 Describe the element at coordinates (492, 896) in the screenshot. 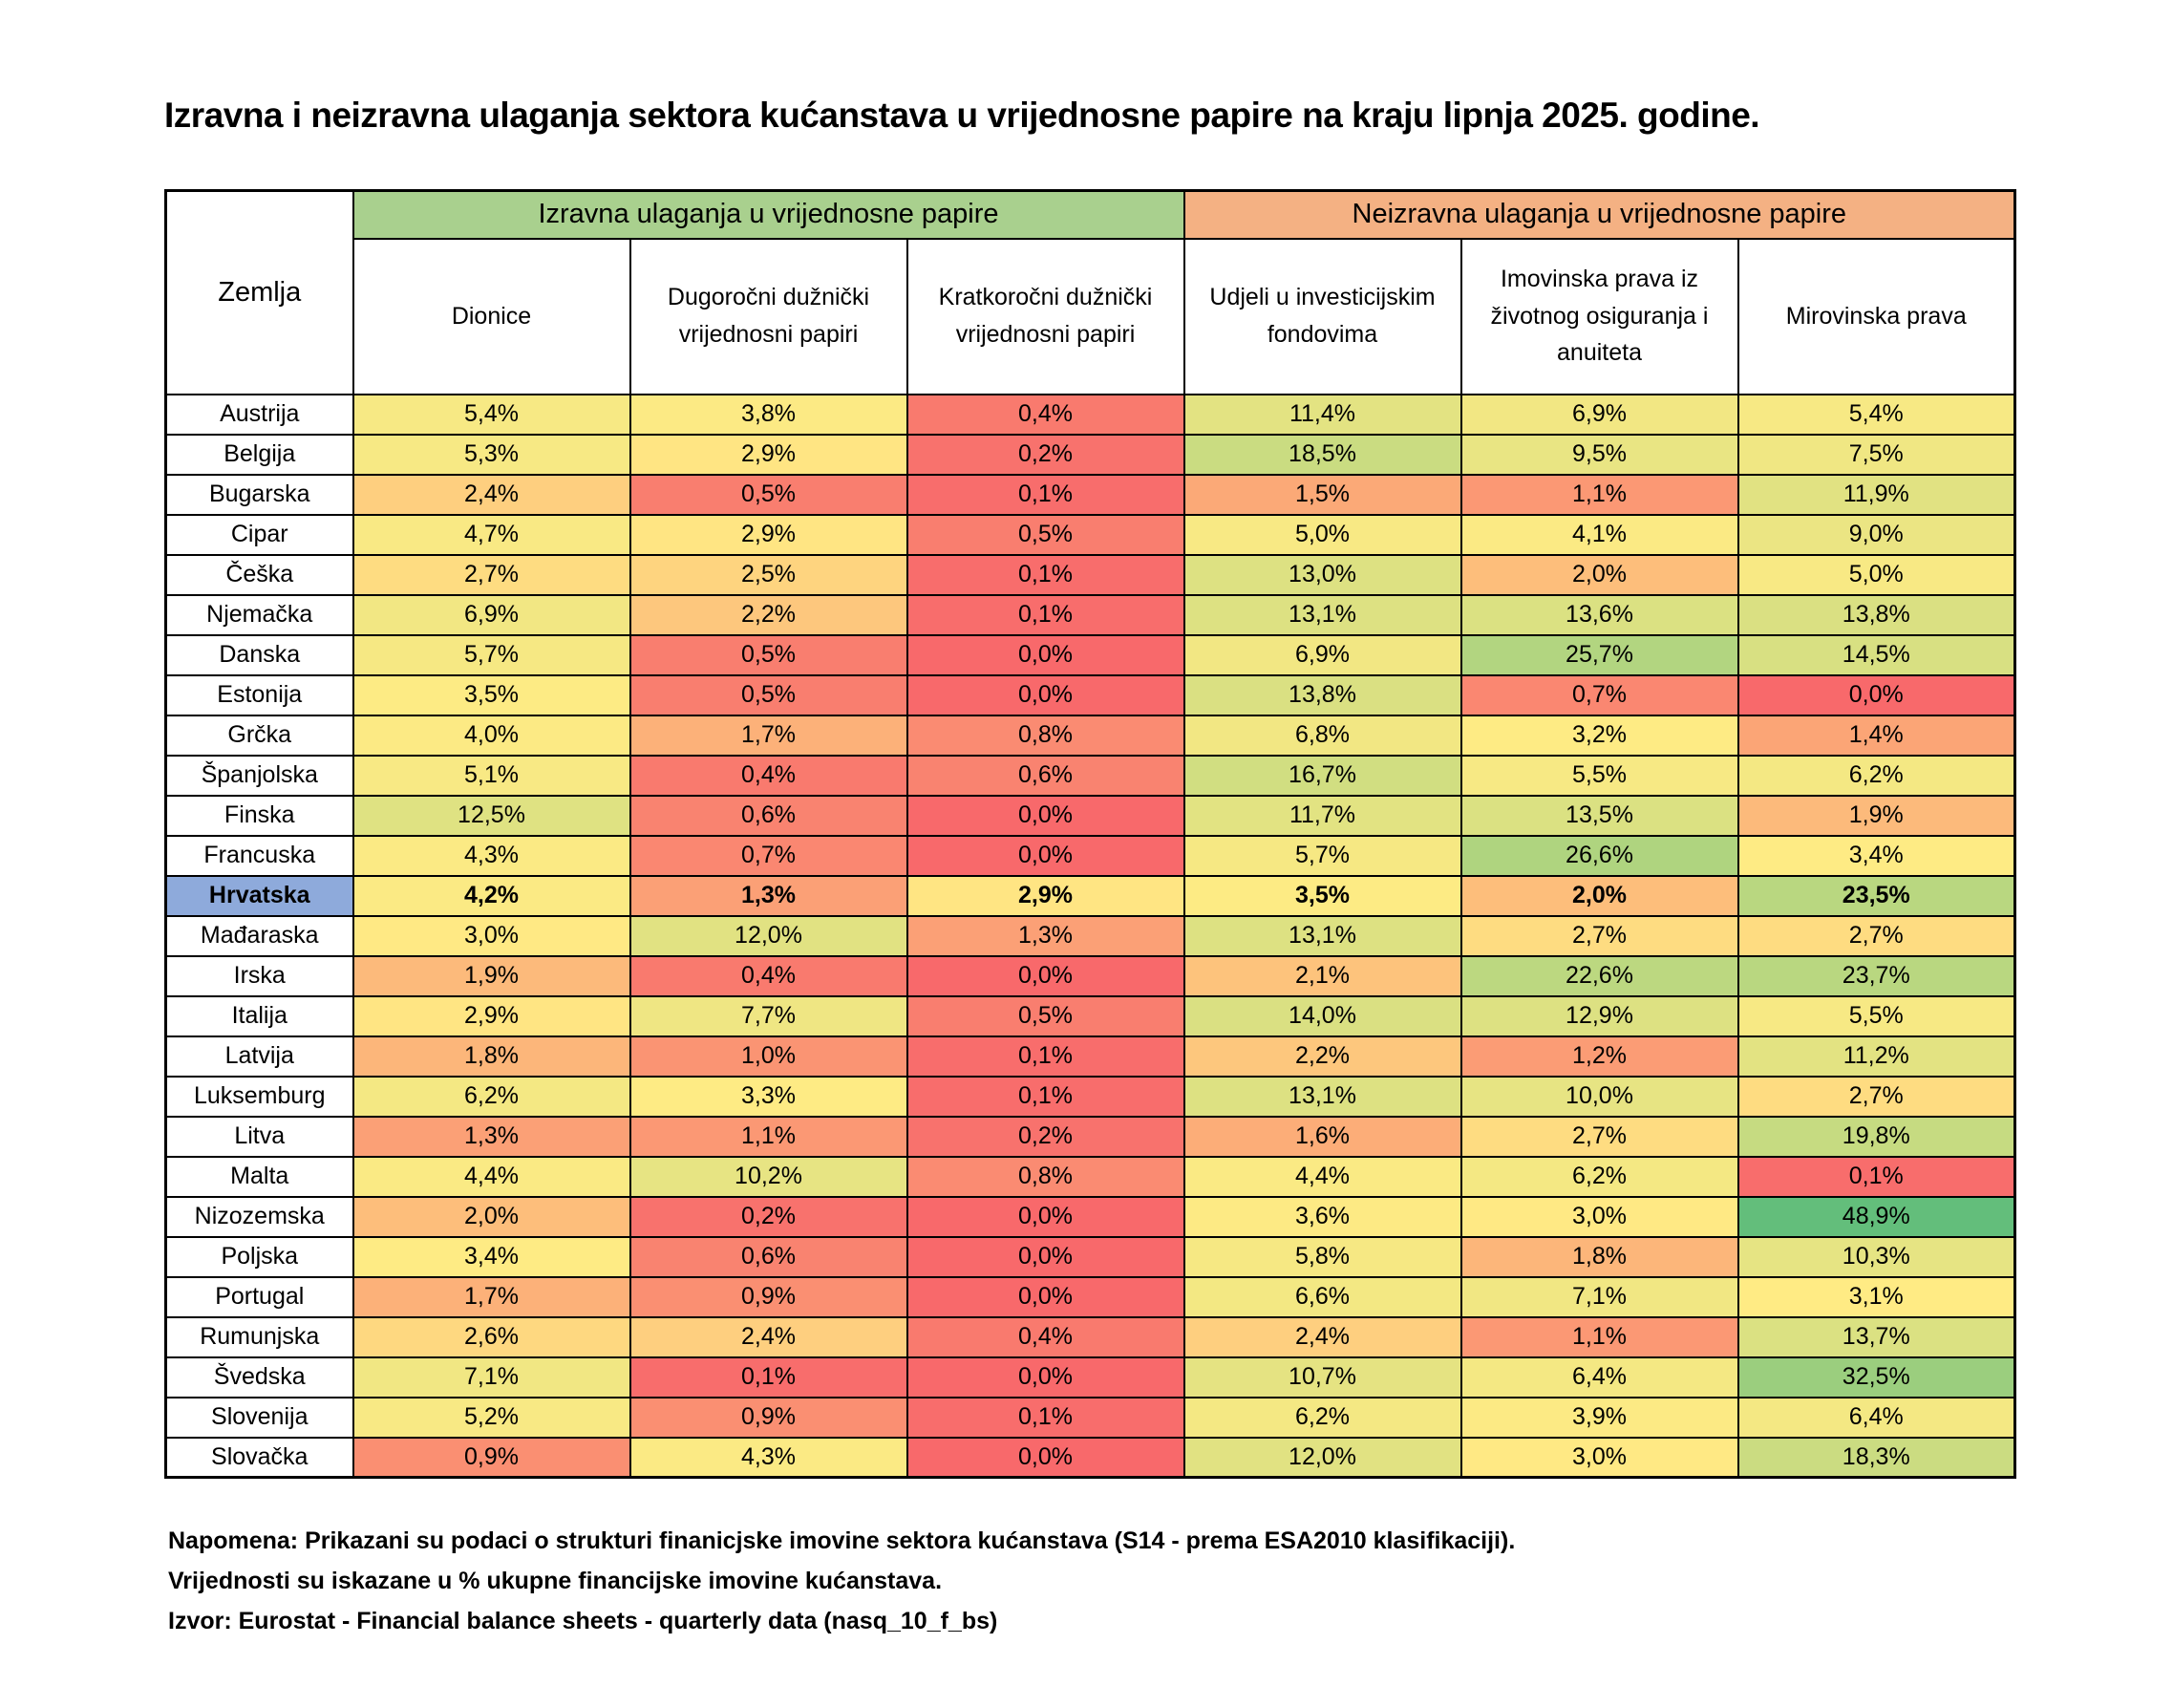

I see `value-cell: 4,2%` at that location.